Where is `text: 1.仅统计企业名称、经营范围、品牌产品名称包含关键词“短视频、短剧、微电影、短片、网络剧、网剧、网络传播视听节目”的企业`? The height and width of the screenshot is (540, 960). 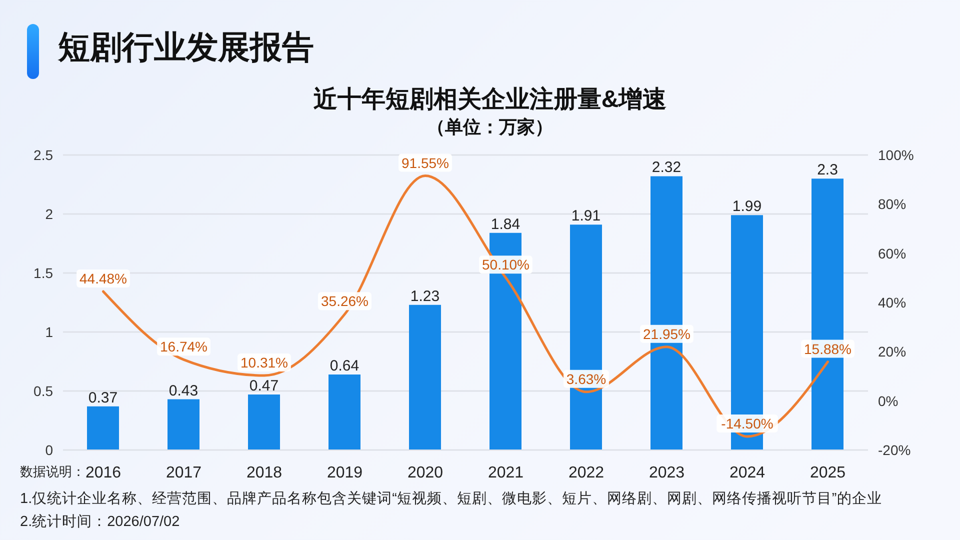 text: 1.仅统计企业名称、经营范围、品牌产品名称包含关键词“短视频、短剧、微电影、短片、网络剧、网剧、网络传播视听节目”的企业 is located at coordinates (451, 499).